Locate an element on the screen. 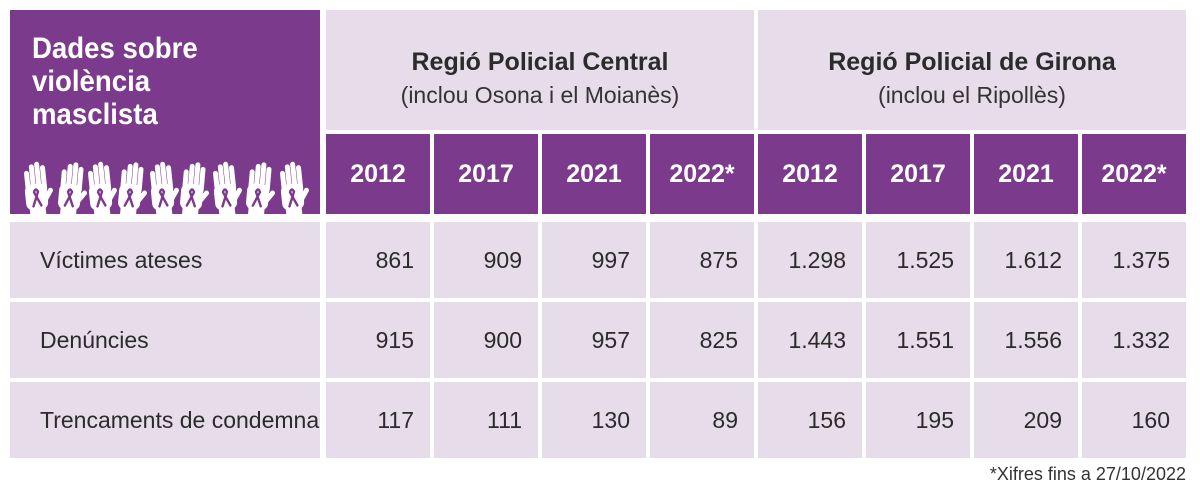 This screenshot has width=1200, height=499. region-subtitle: (inclou el Ripollès) is located at coordinates (972, 95).